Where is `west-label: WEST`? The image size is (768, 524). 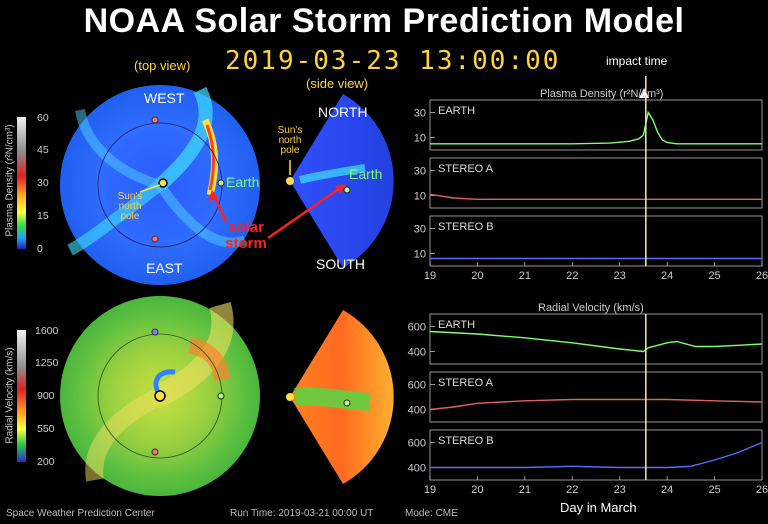
west-label: WEST is located at coordinates (164, 98).